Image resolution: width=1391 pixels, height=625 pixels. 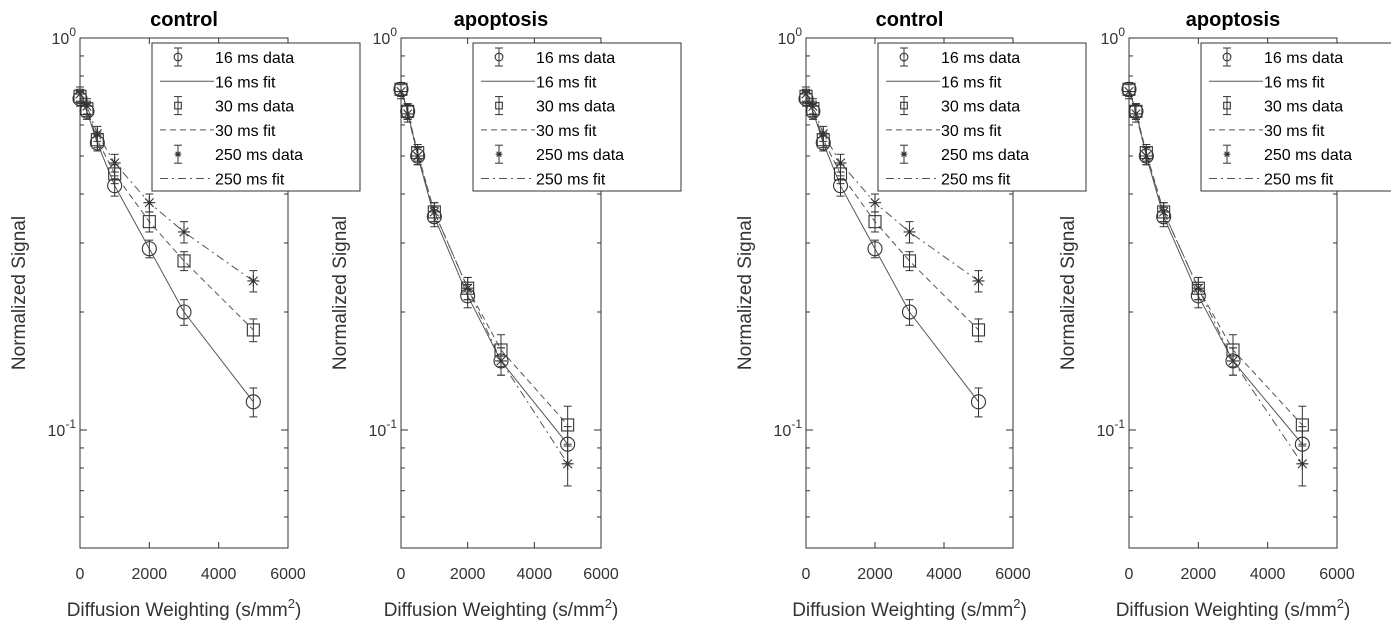 I want to click on data-point-16ms, so click(x=978, y=402).